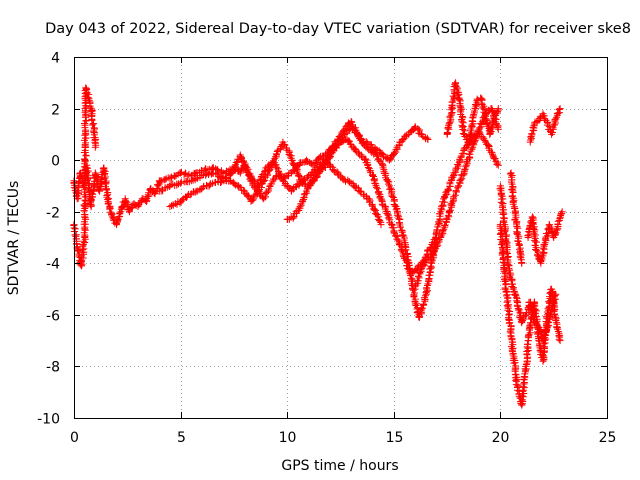  What do you see at coordinates (14, 238) in the screenshot?
I see `y-axis-label: SDTVAR / TECUs` at bounding box center [14, 238].